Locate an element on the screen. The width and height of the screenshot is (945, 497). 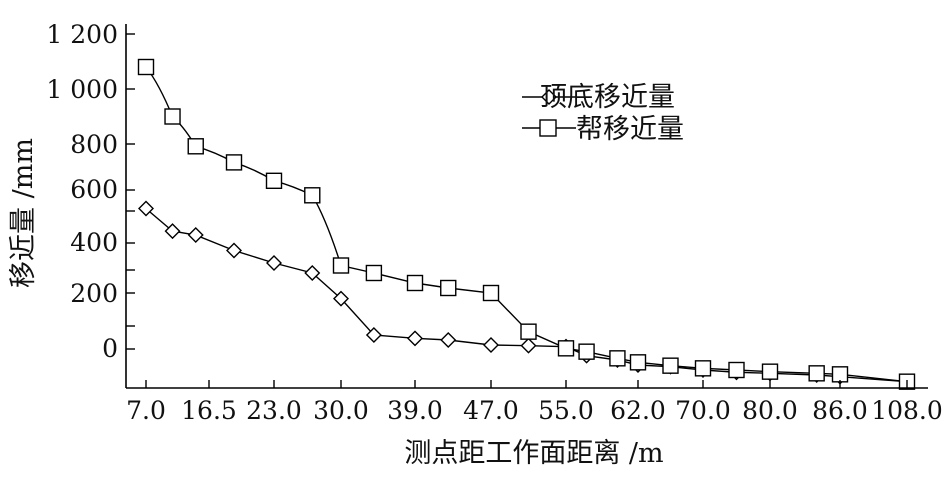
y-axis-ticks: 1 200 1 000 800 600 400 200 0 is located at coordinates (82, 191).